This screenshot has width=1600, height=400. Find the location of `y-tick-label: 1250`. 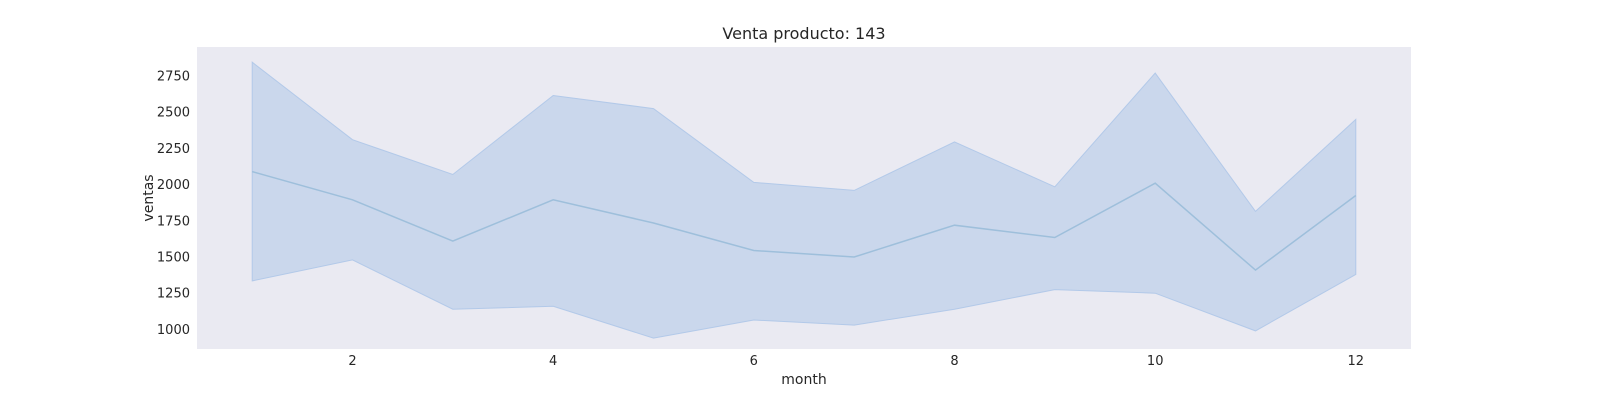

y-tick-label: 1250 is located at coordinates (173, 294).